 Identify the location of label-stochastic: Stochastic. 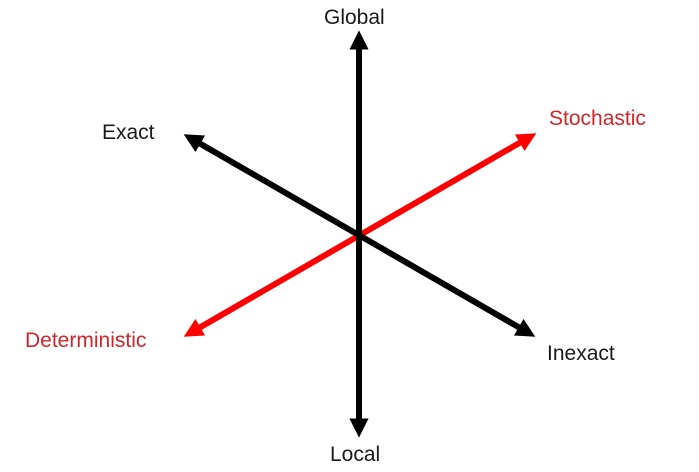
(597, 118).